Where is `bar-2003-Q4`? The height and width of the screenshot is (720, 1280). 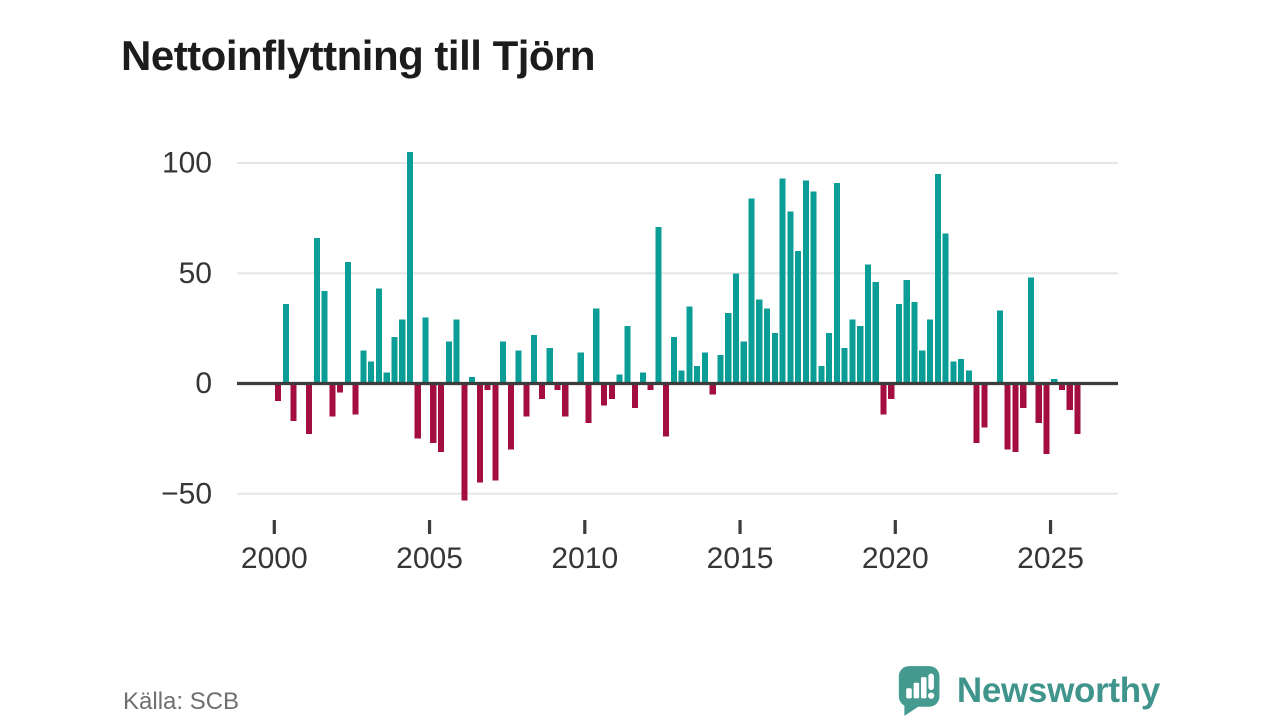 bar-2003-Q4 is located at coordinates (394, 360).